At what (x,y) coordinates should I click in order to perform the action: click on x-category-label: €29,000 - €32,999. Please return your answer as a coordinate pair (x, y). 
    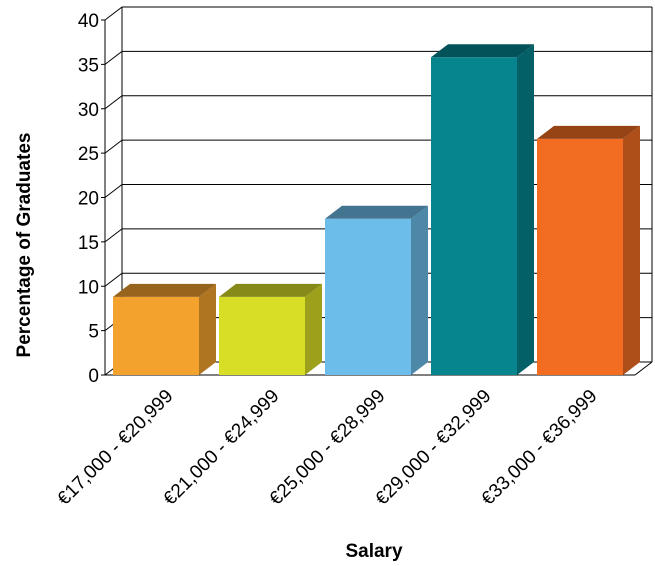
    Looking at the image, I should click on (434, 448).